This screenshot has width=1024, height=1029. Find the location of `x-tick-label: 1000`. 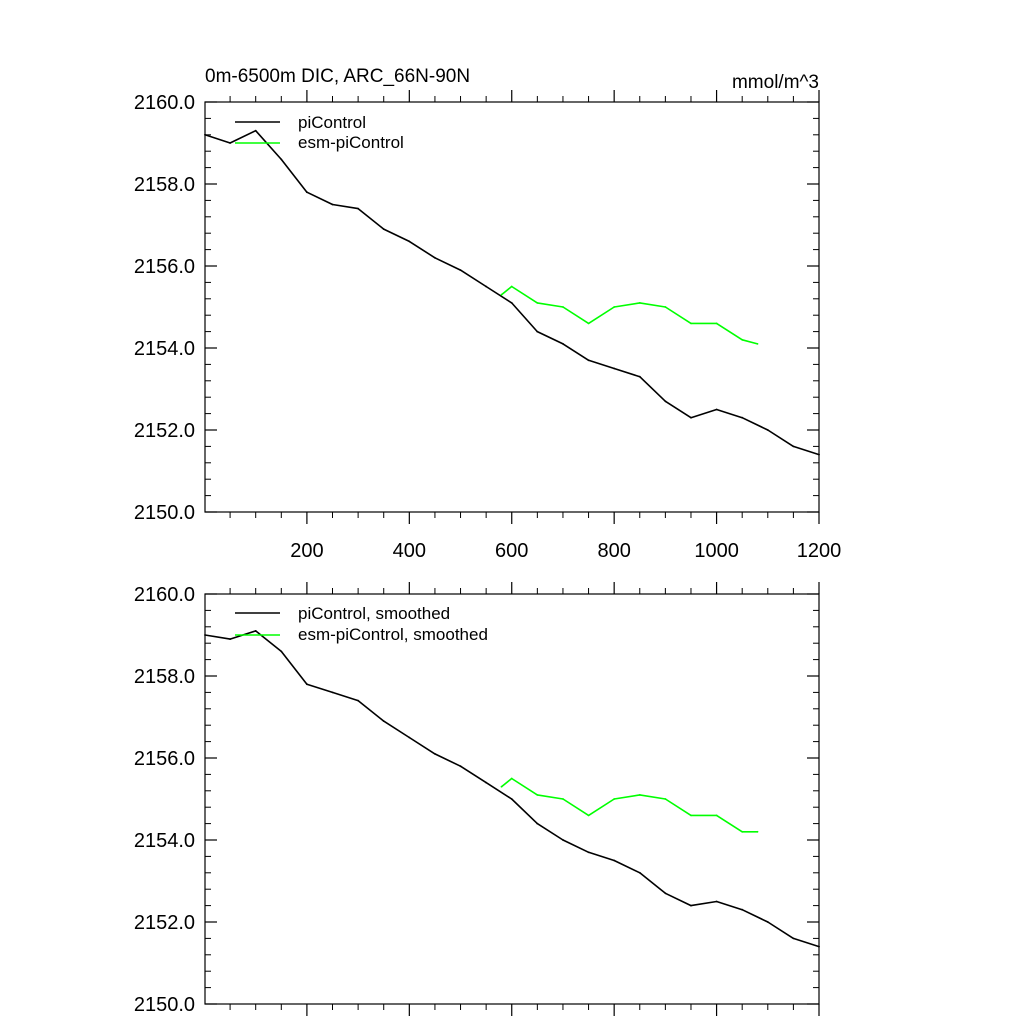

x-tick-label: 1000 is located at coordinates (716, 551).